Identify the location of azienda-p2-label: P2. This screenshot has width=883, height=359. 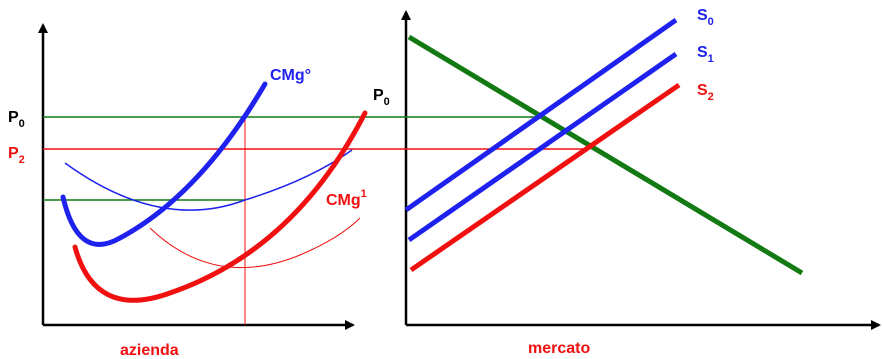
(16, 155).